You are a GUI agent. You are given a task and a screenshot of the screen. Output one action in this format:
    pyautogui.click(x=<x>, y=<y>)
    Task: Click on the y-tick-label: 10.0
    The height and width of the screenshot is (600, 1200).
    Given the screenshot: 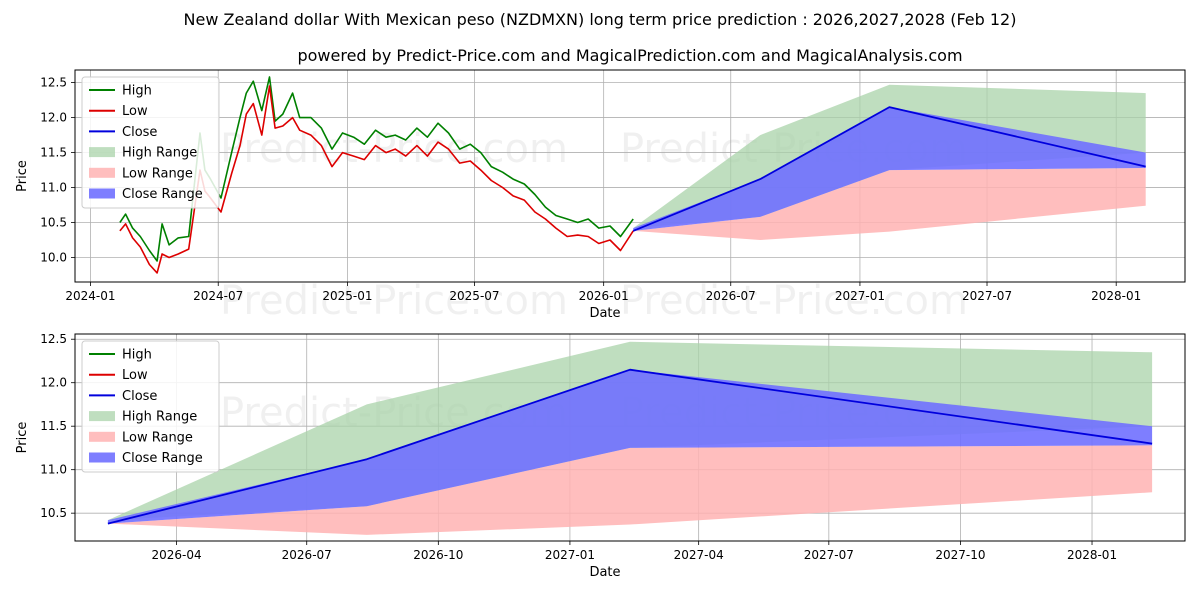 What is the action you would take?
    pyautogui.click(x=53, y=258)
    